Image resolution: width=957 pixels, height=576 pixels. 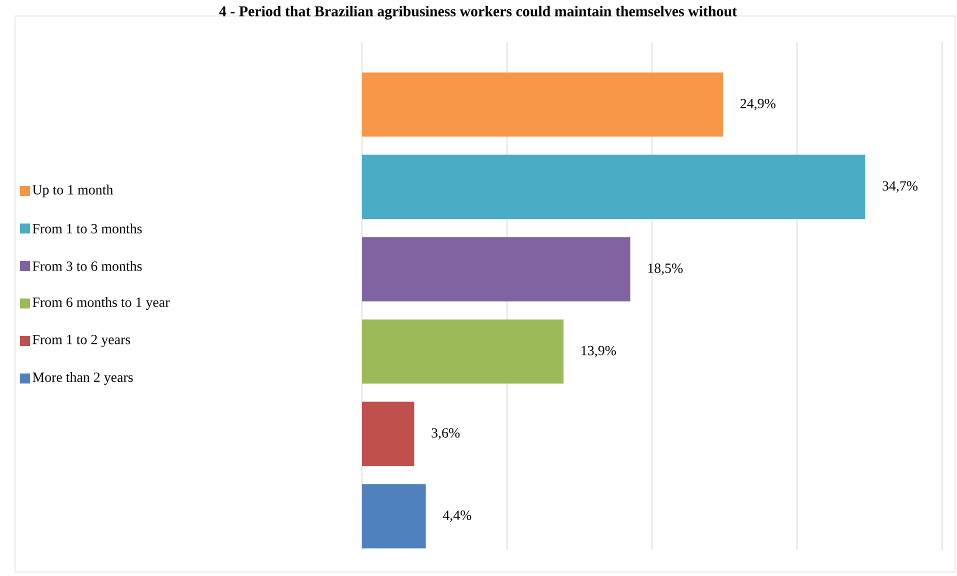 I want to click on legend-label: From 1 to 2 years, so click(x=81, y=341).